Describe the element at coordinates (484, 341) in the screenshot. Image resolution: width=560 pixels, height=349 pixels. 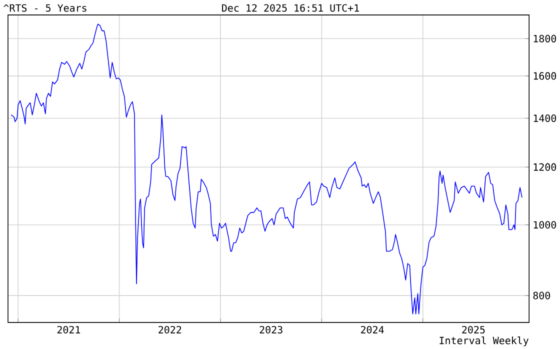
I see `text: Interval Weekly` at that location.